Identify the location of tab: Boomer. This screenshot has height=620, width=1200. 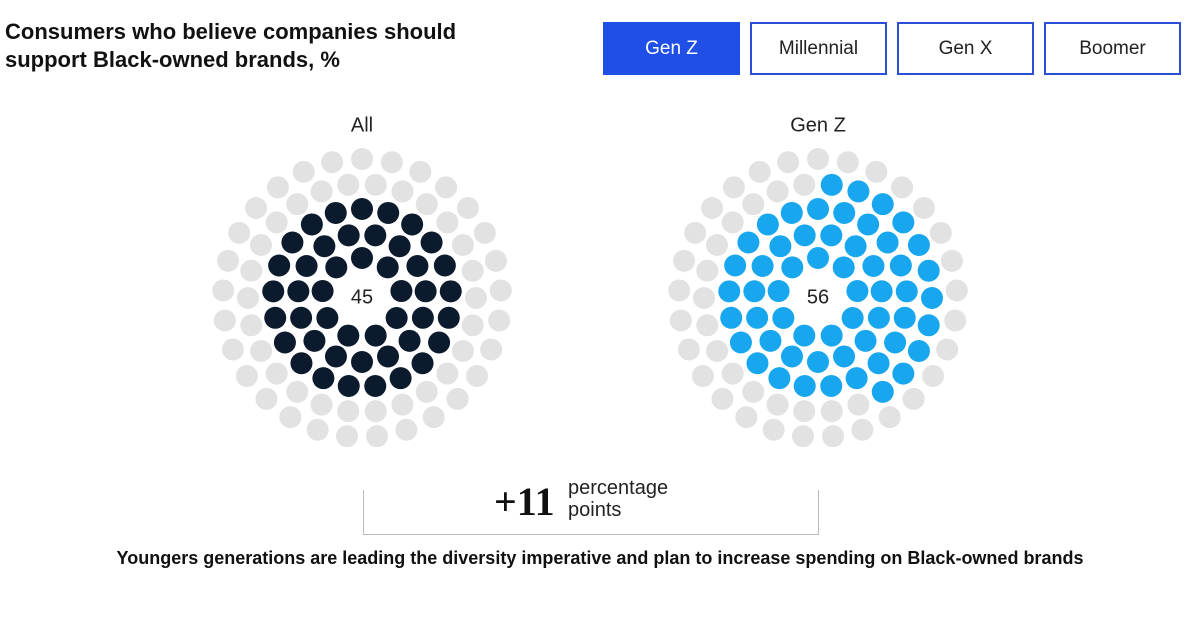
(1112, 48).